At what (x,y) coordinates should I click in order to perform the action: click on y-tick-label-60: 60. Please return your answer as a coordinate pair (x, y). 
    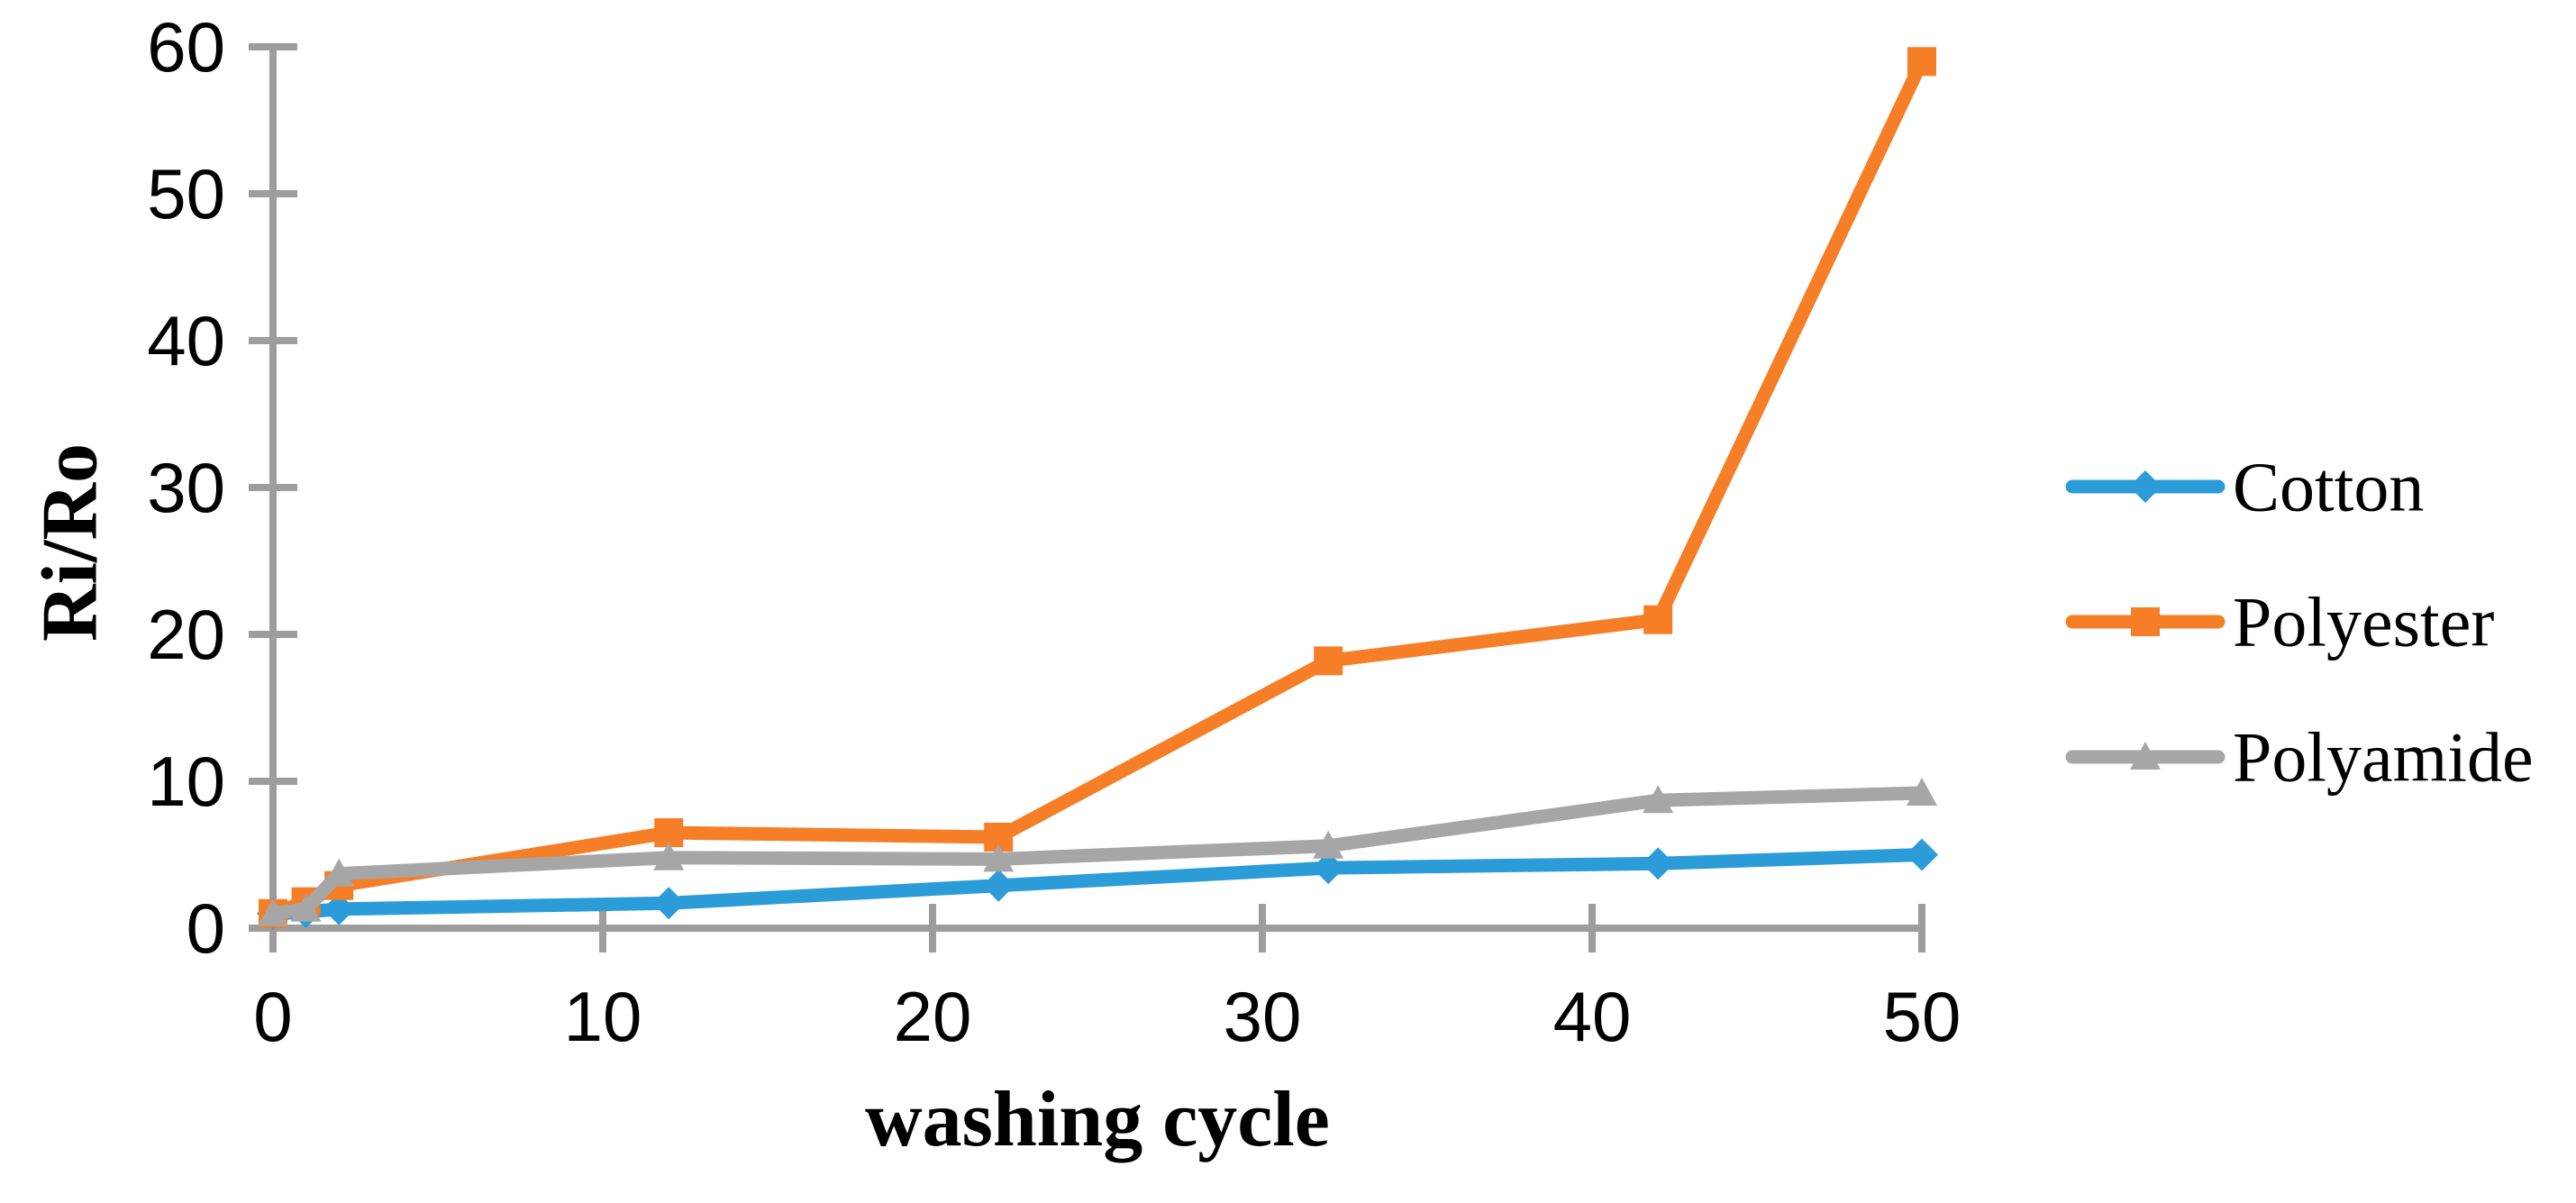
    Looking at the image, I should click on (186, 47).